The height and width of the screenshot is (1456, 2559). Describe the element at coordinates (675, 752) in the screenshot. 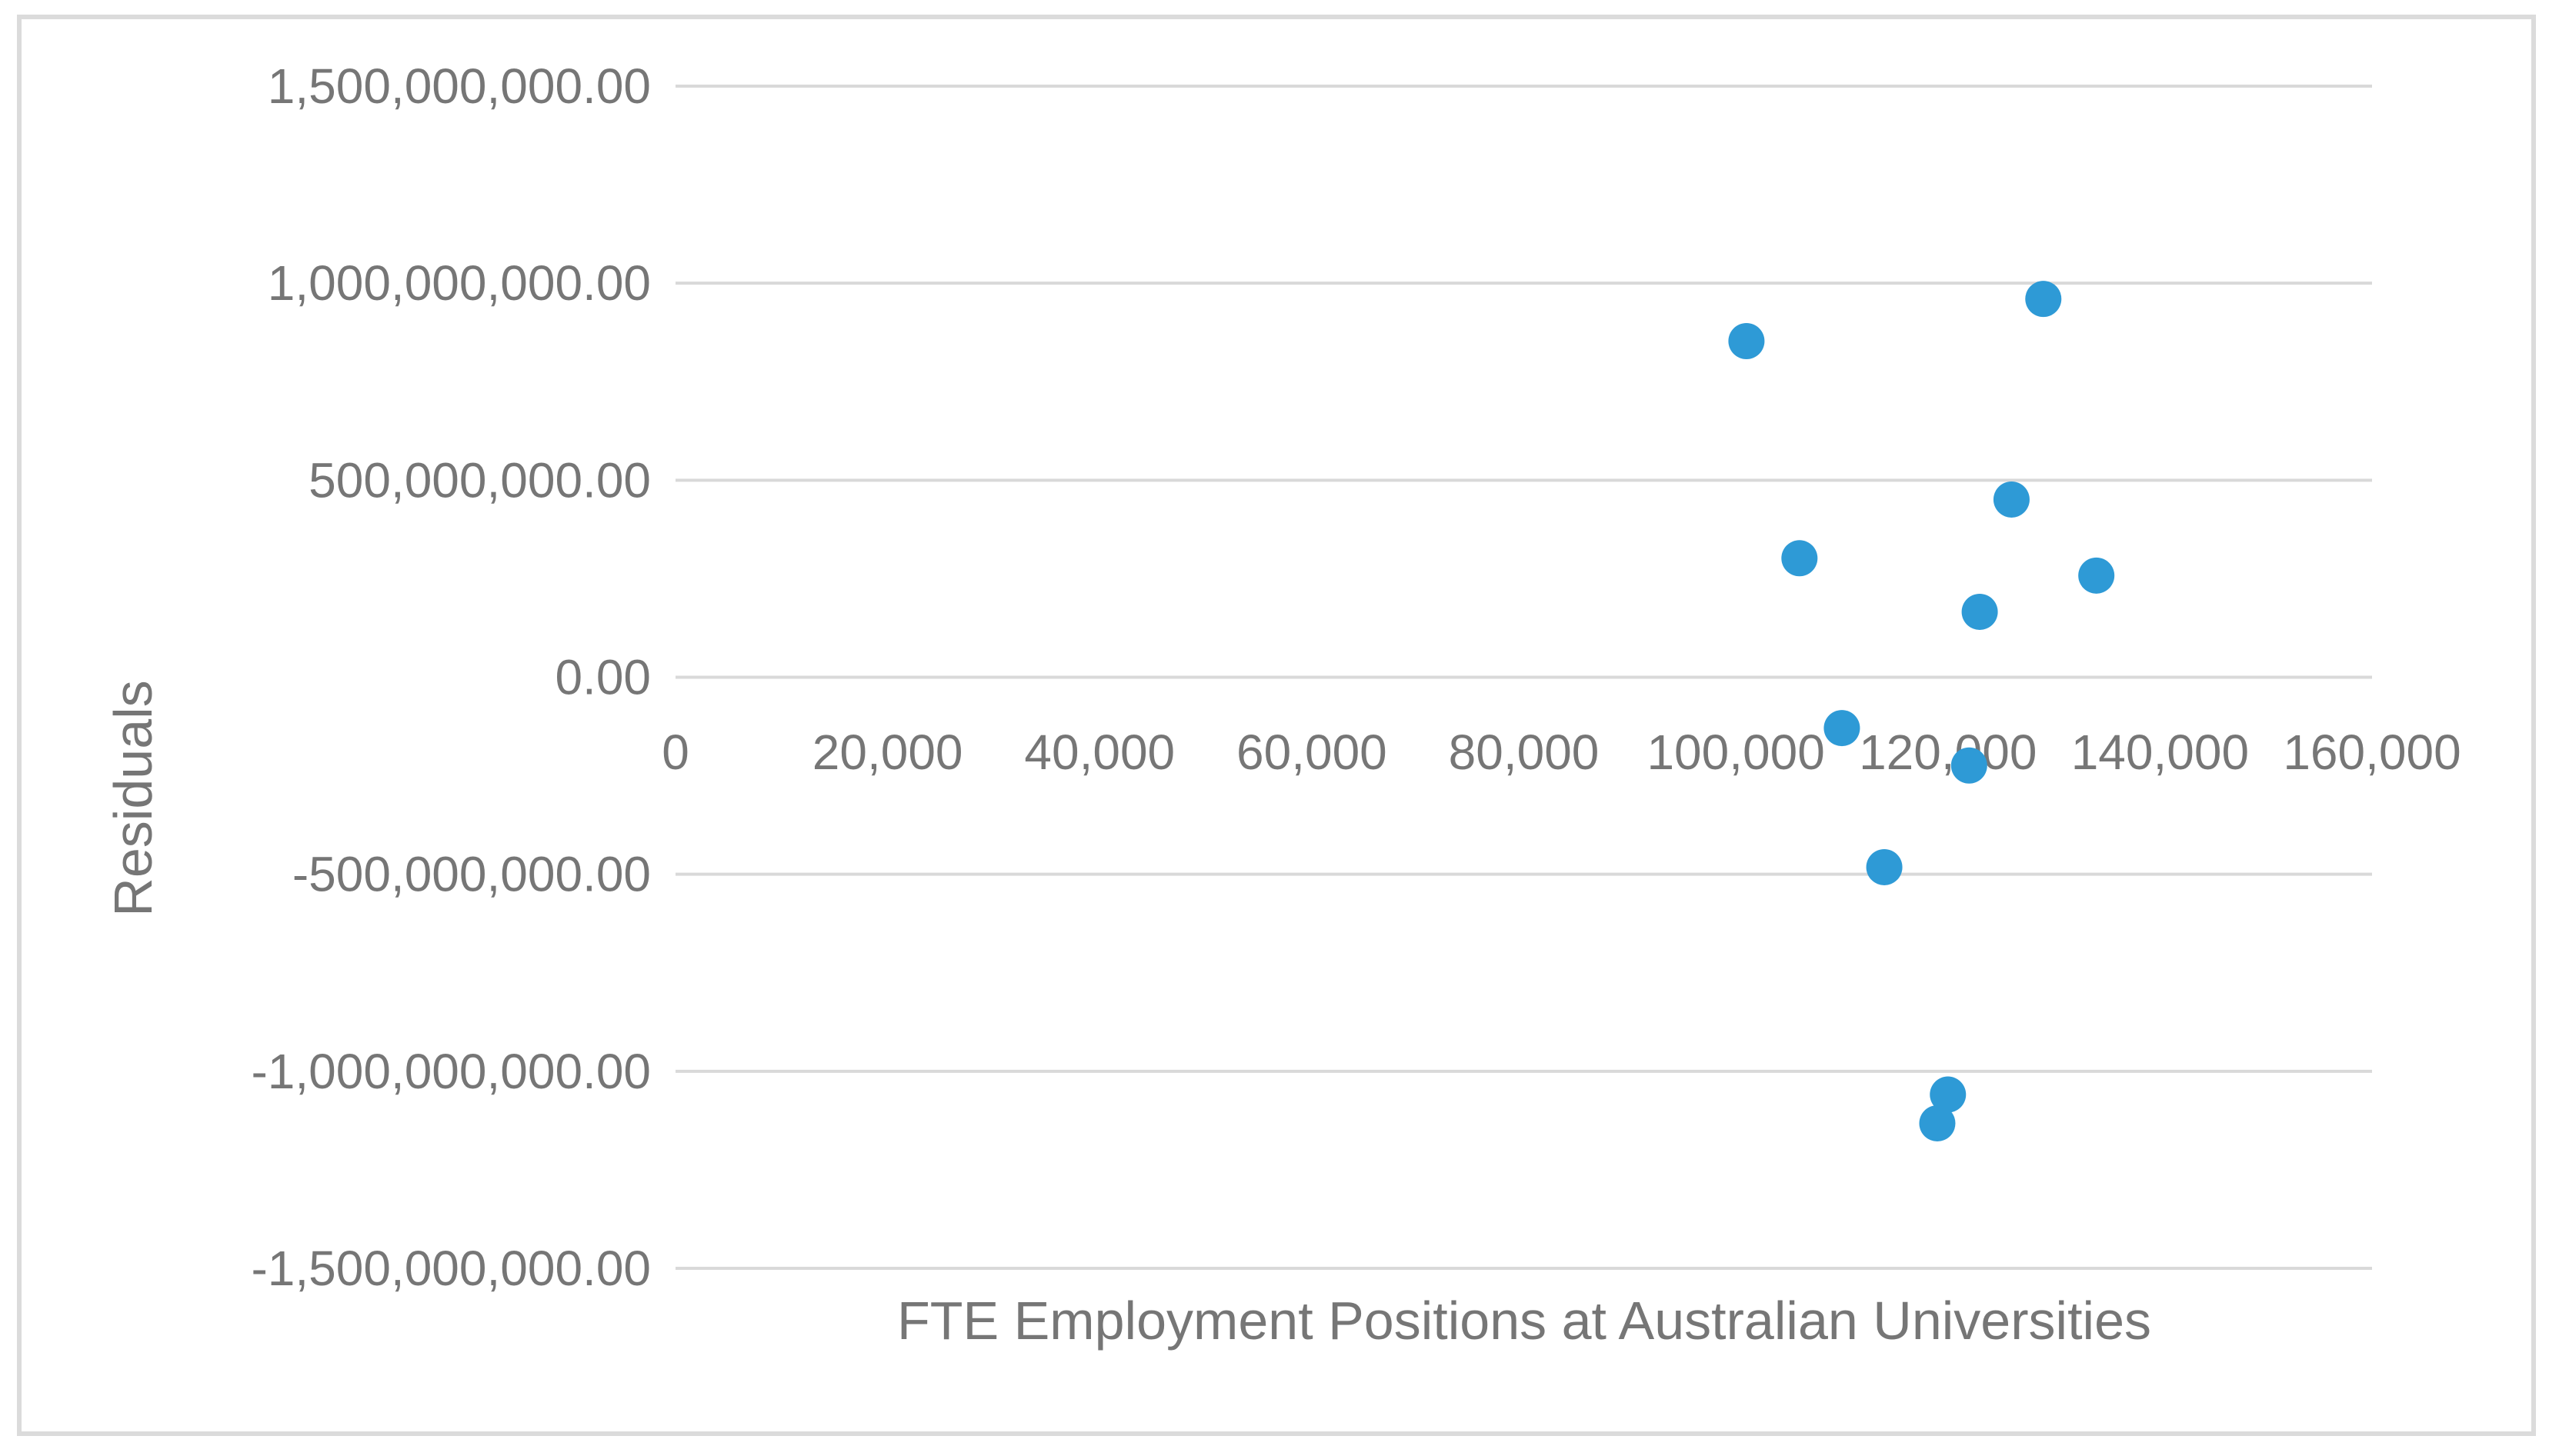

I see `x-tick-label: 0` at that location.